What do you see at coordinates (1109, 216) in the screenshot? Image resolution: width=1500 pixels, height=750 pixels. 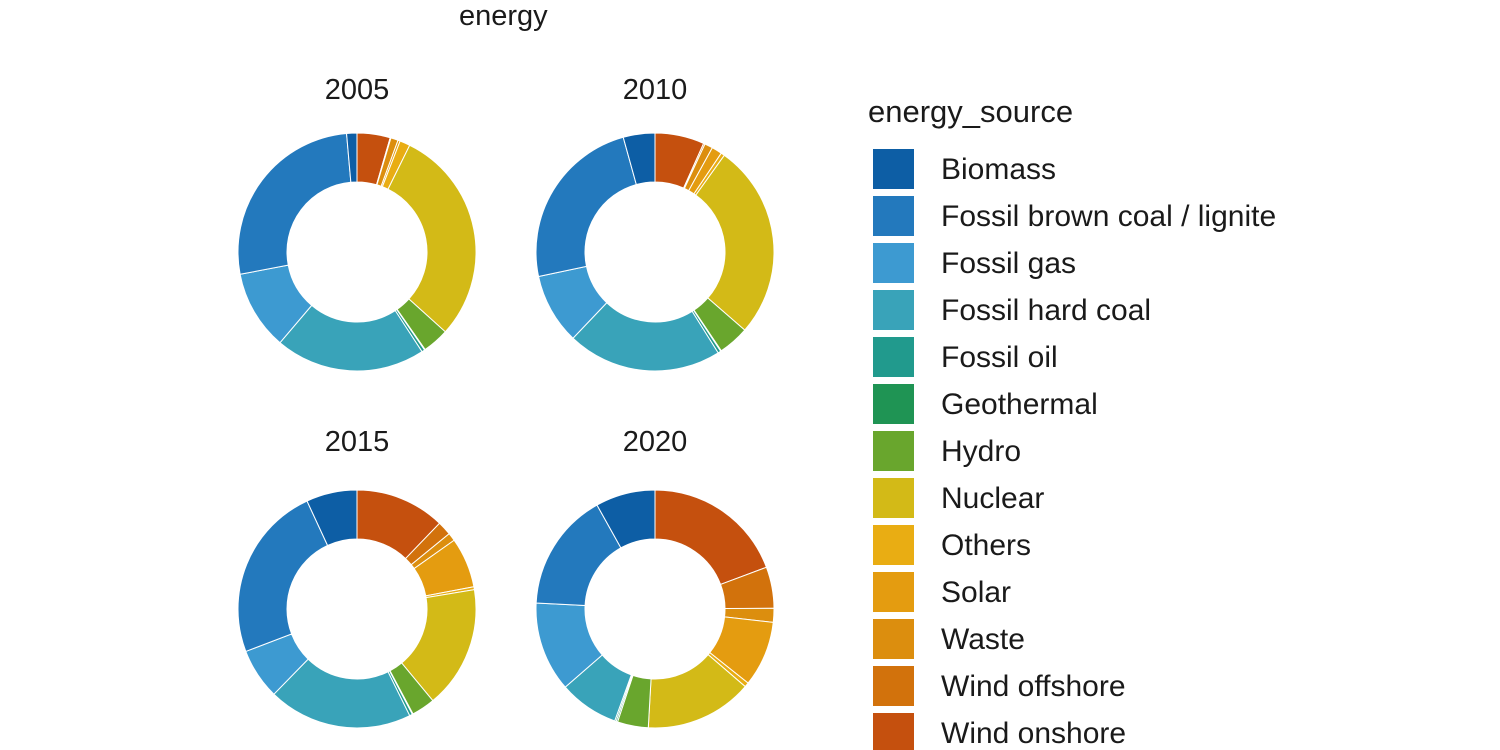 I see `legend-label-fossil-brown-coal-lignite: Fossil brown coal / lignite` at bounding box center [1109, 216].